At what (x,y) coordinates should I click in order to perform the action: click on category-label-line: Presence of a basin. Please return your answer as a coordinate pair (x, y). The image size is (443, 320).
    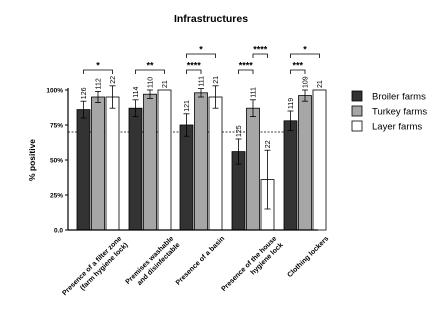
    Looking at the image, I should click on (200, 260).